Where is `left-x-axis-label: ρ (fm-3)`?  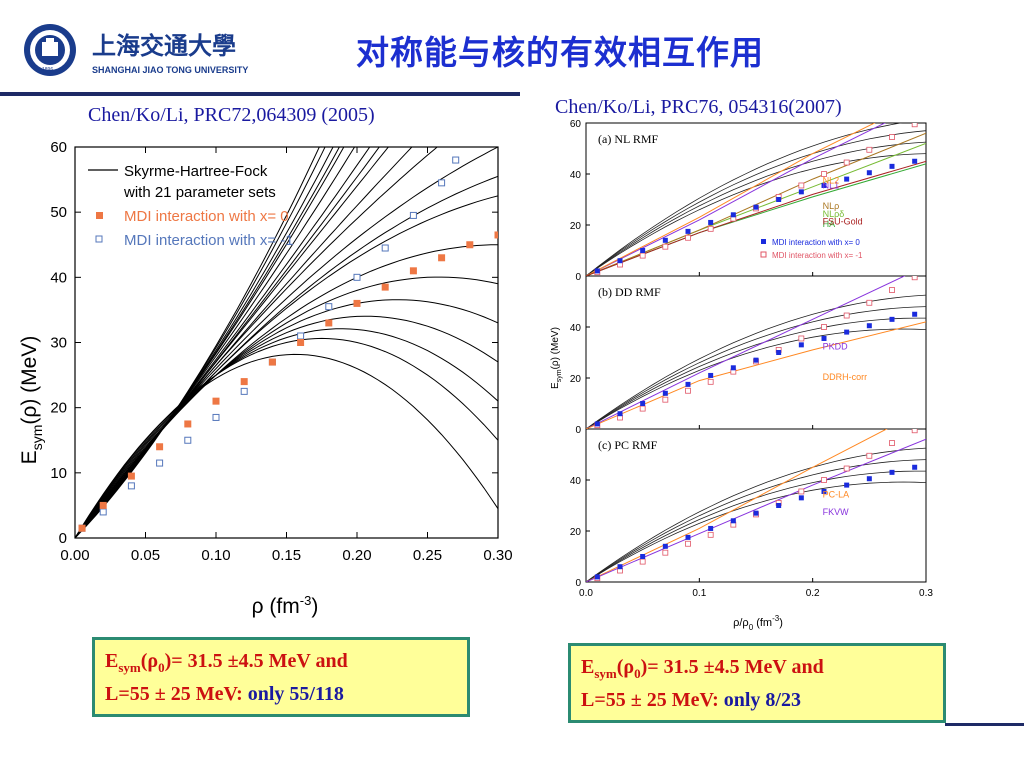 left-x-axis-label: ρ (fm-3) is located at coordinates (285, 605).